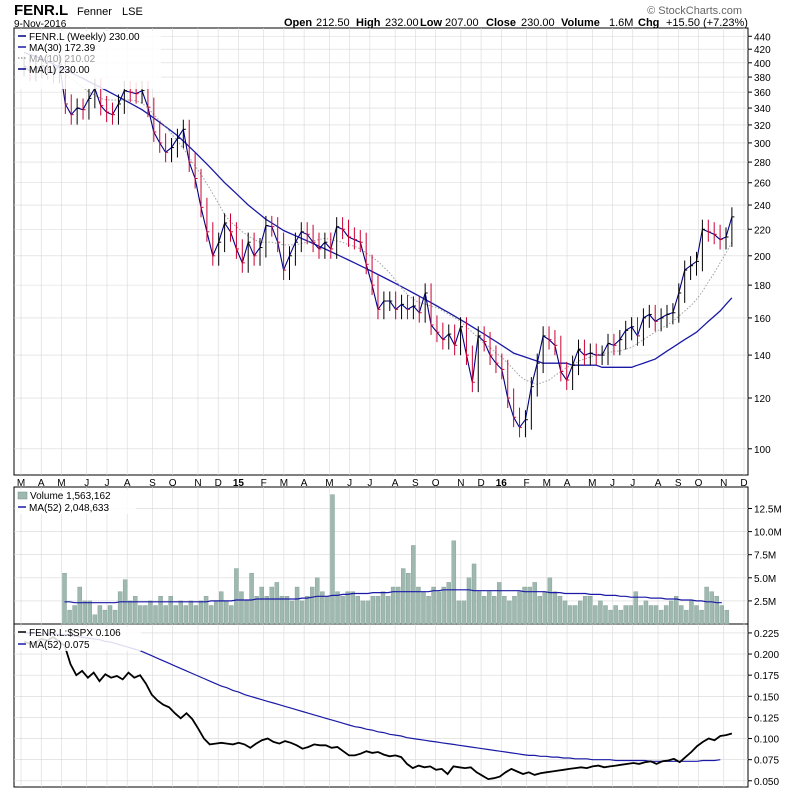 The width and height of the screenshot is (800, 795). Describe the element at coordinates (69, 508) in the screenshot. I see `legend-volume-ma52: MA(52) 2,048,633` at that location.